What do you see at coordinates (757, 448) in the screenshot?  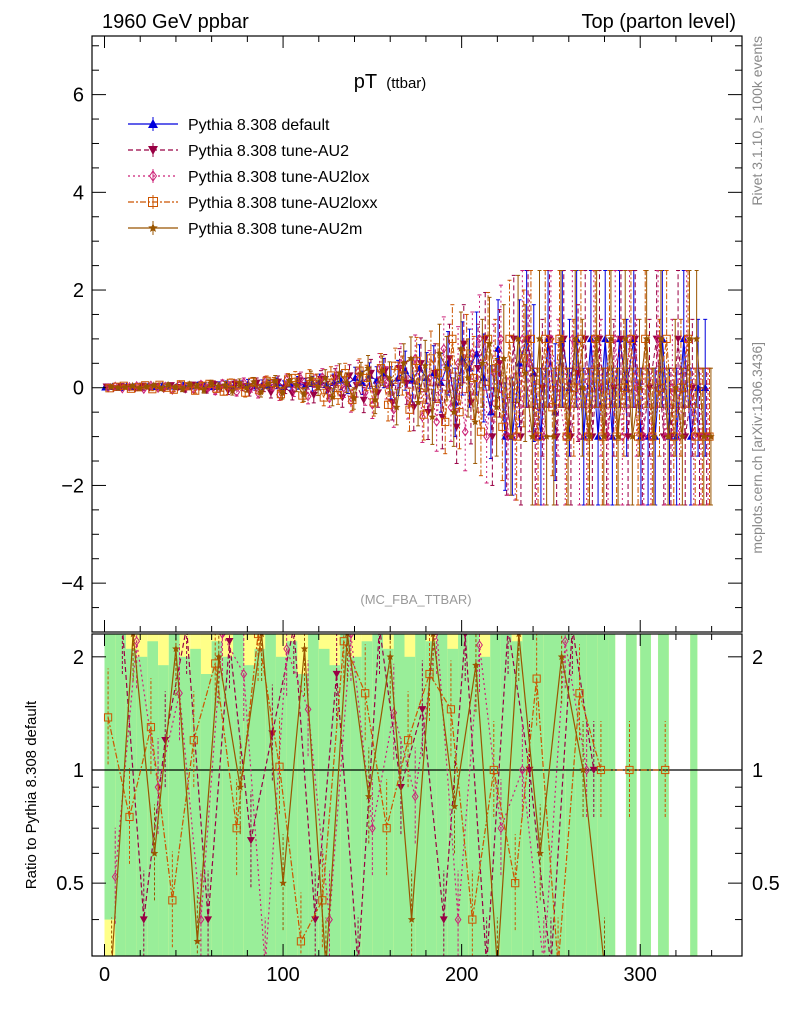 I see `mcplots-label: mcplots.cern.ch [arXiv:1306.3436]` at bounding box center [757, 448].